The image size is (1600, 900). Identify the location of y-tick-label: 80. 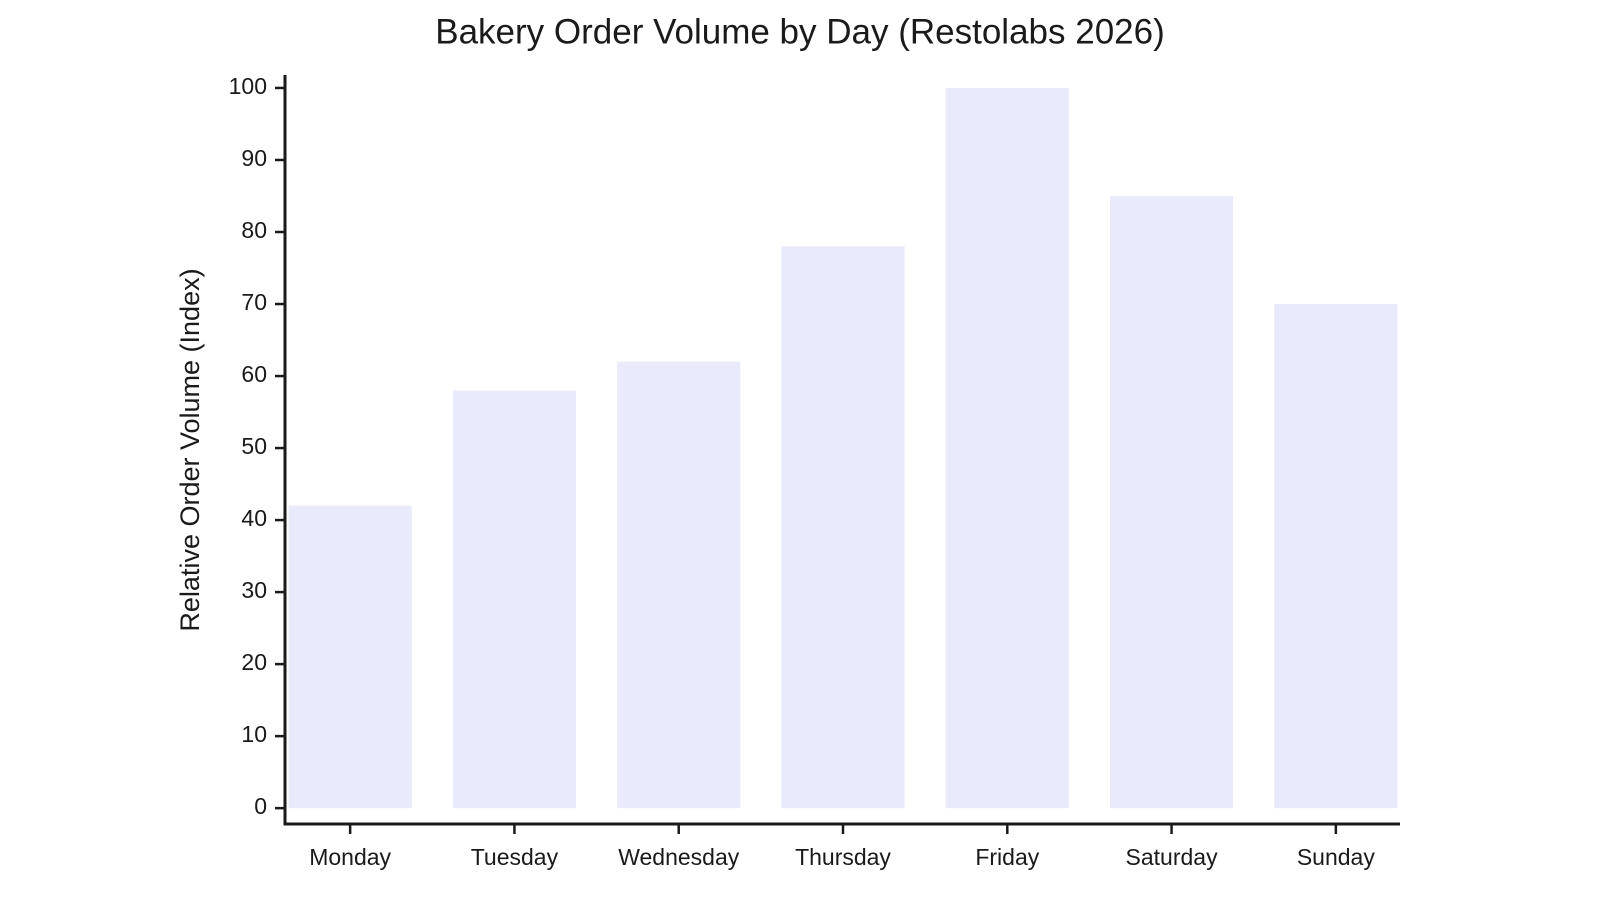
(254, 230).